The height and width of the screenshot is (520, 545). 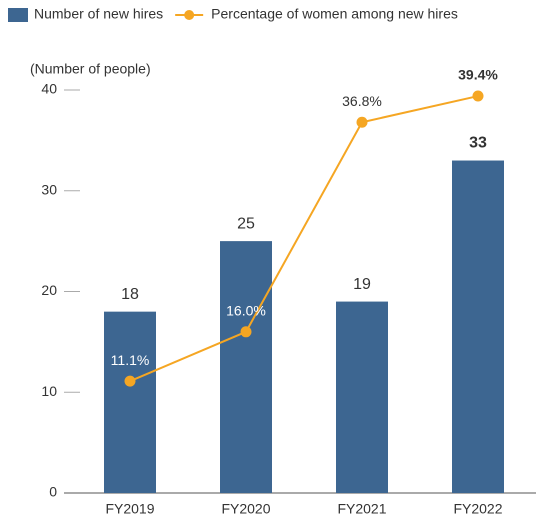 What do you see at coordinates (245, 509) in the screenshot?
I see `x-tick-label: FY2020` at bounding box center [245, 509].